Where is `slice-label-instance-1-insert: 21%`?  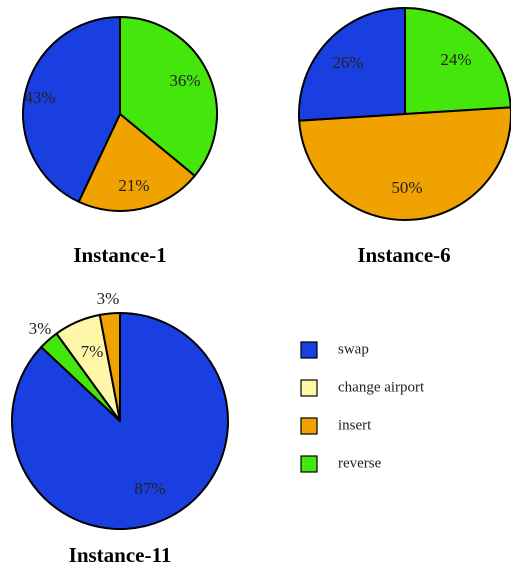
slice-label-instance-1-insert: 21% is located at coordinates (133, 185).